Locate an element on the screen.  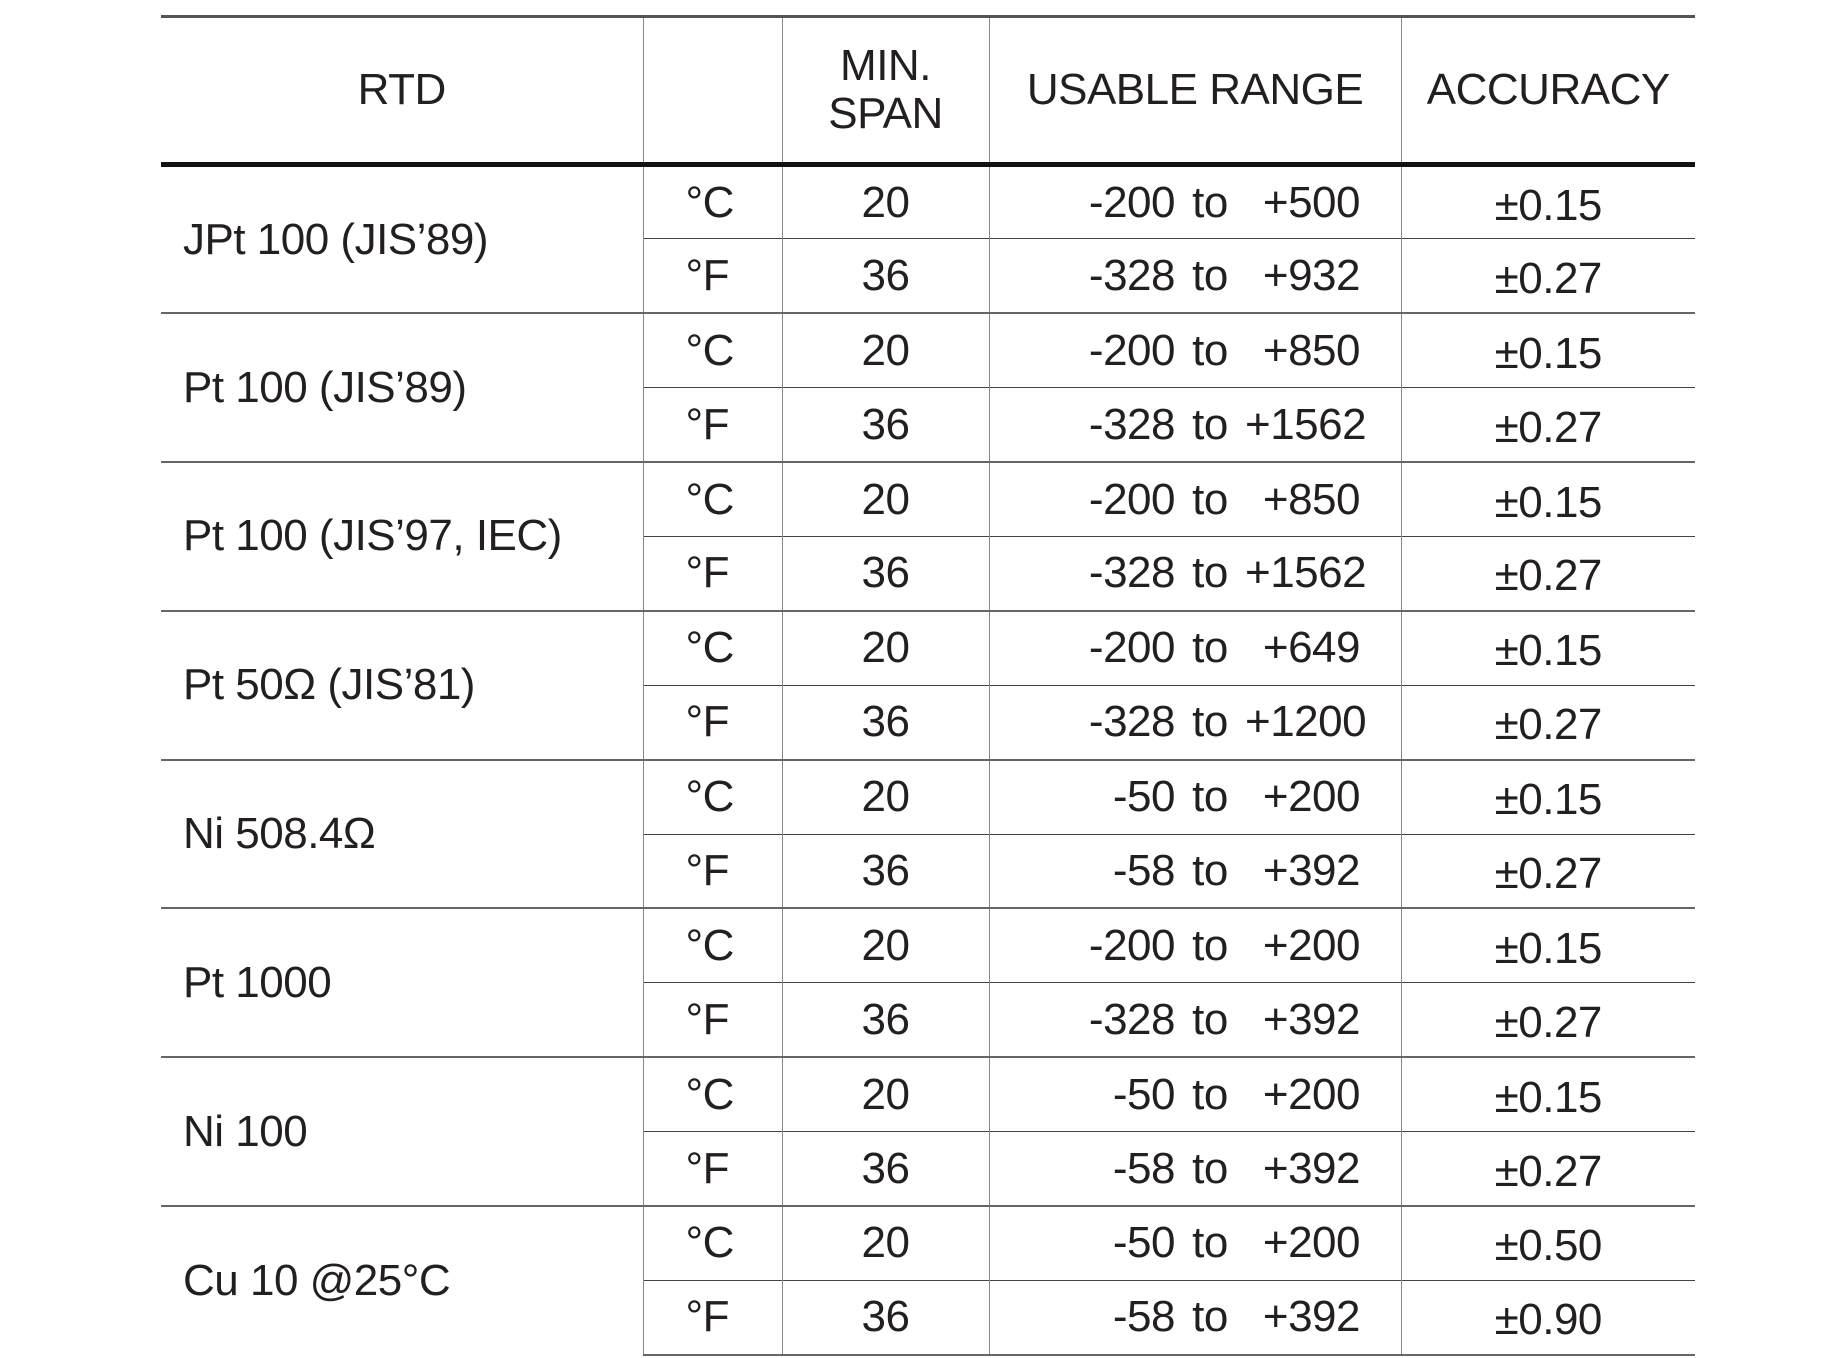
table-row: Ni 508.4Ω °C 20 -50 to +200 ±0.15 is located at coordinates (928, 833).